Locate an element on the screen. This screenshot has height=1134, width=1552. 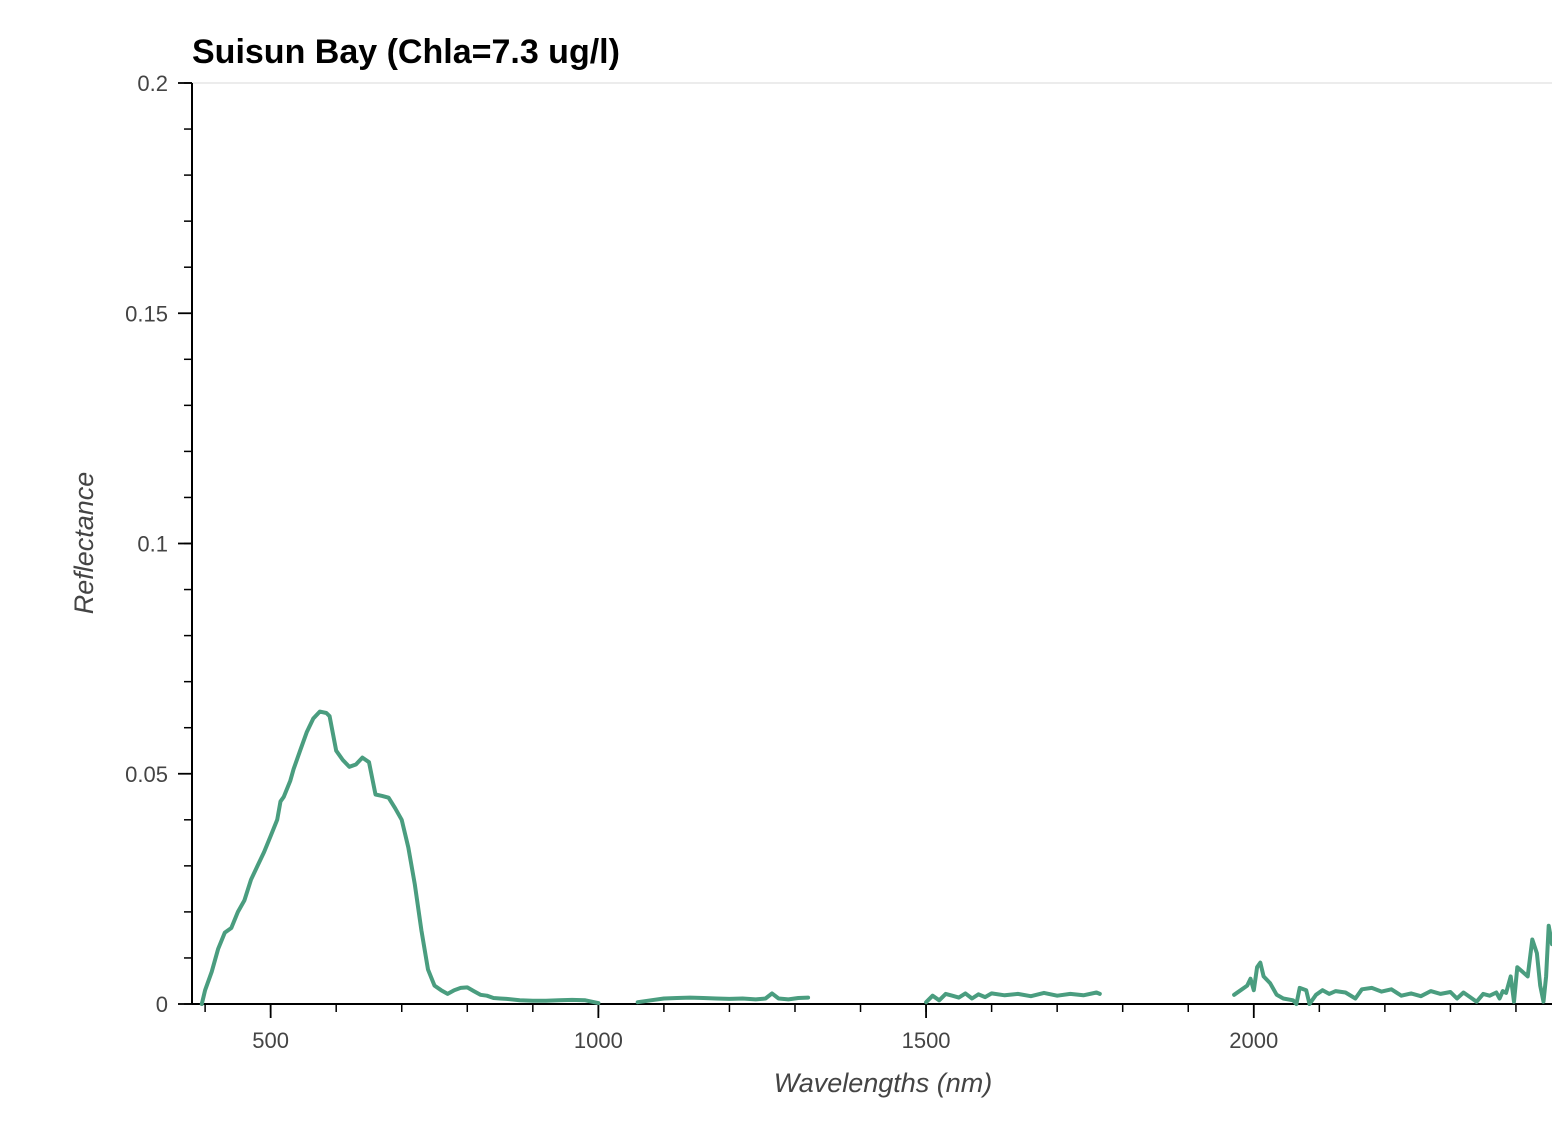
y-tick-label: 0 is located at coordinates (162, 1004).